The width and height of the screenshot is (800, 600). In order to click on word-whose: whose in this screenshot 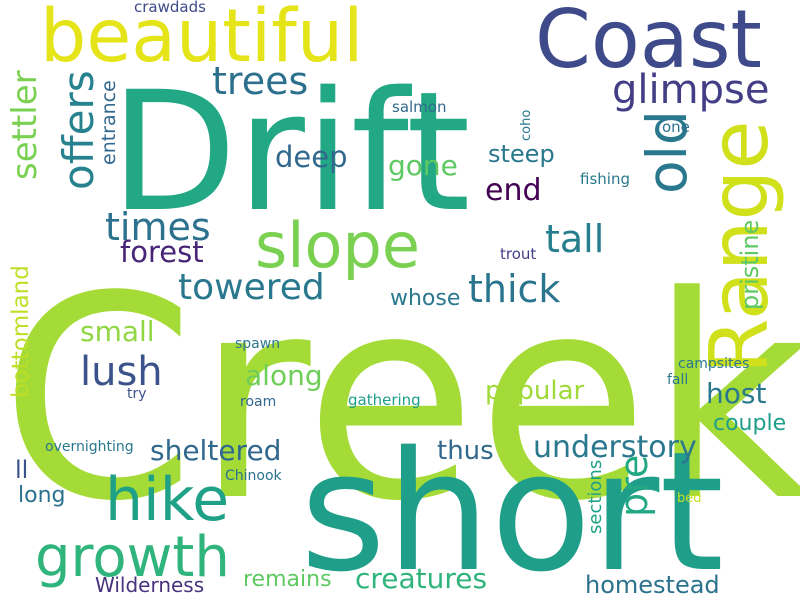, I will do `click(425, 298)`.